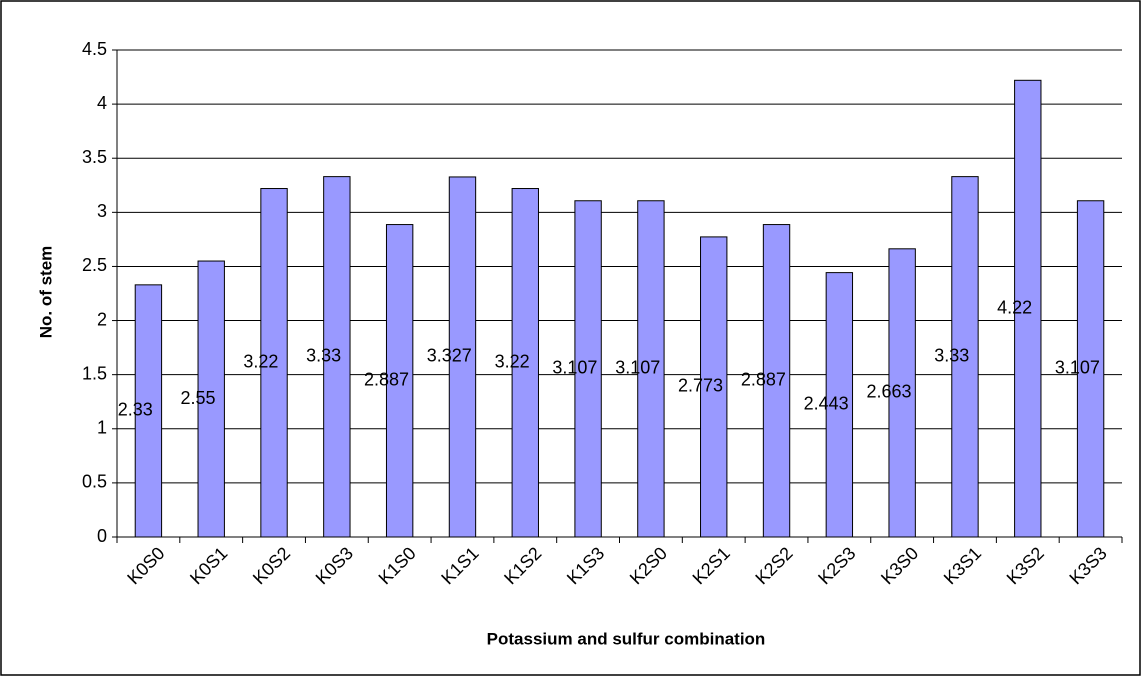 Image resolution: width=1142 pixels, height=677 pixels. What do you see at coordinates (102, 319) in the screenshot?
I see `y-tick-label: 2` at bounding box center [102, 319].